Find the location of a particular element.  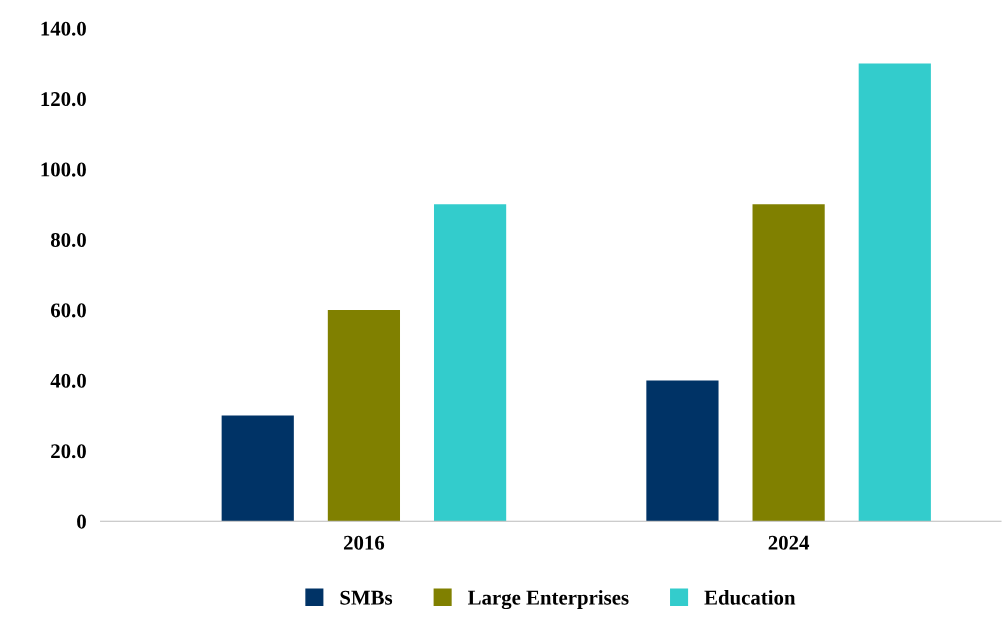

x-tick-label: 2024 is located at coordinates (789, 542).